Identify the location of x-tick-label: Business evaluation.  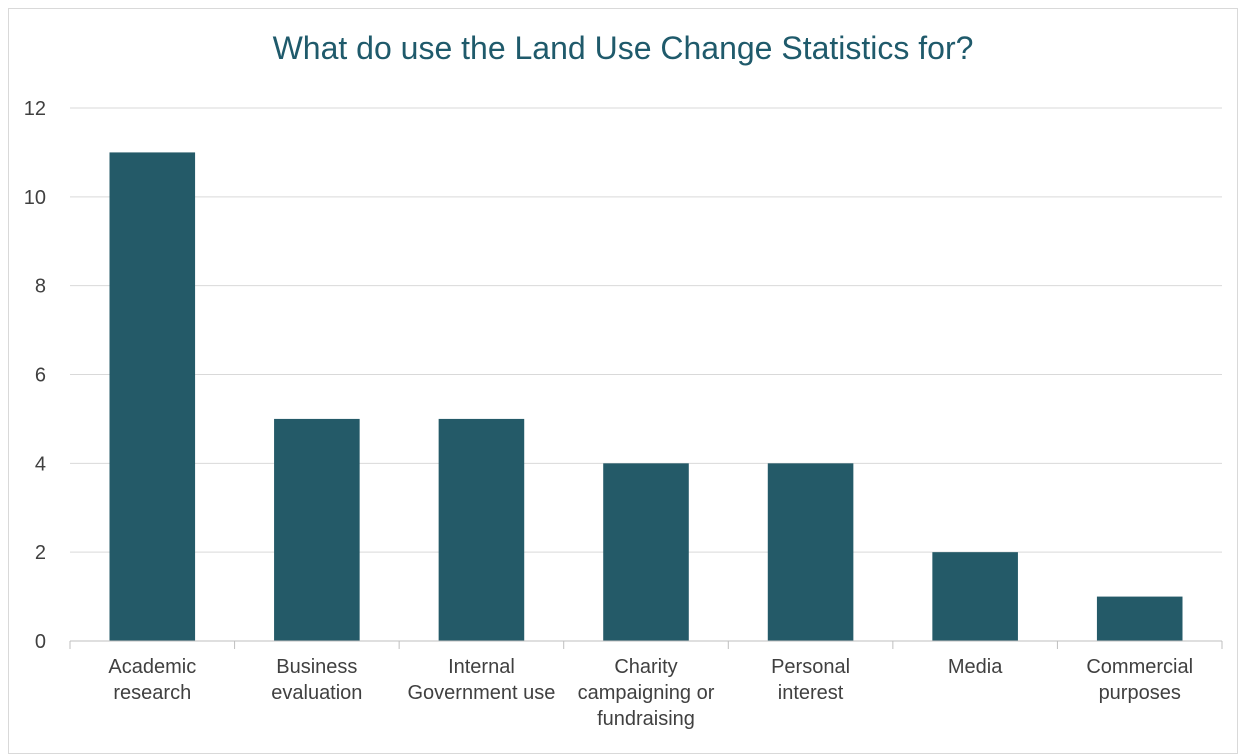
(316, 680).